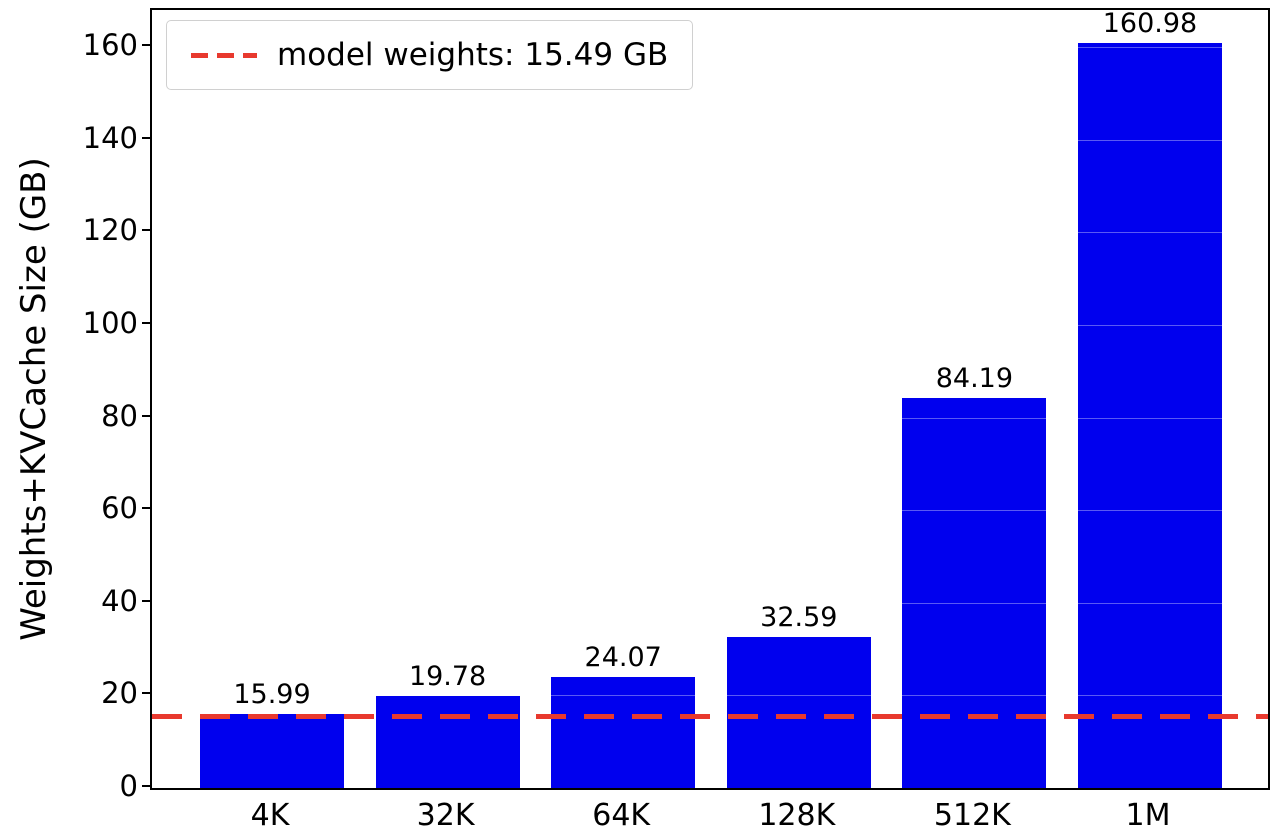 Image resolution: width=1280 pixels, height=836 pixels. I want to click on bar-1M, so click(1150, 415).